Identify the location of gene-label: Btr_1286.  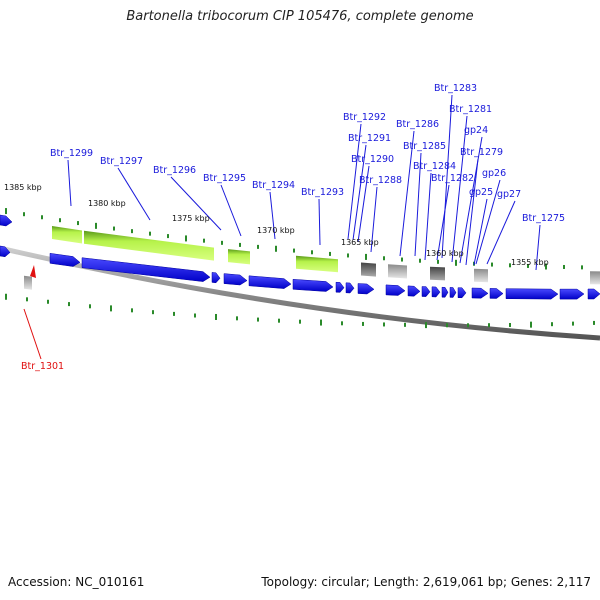
(417, 124).